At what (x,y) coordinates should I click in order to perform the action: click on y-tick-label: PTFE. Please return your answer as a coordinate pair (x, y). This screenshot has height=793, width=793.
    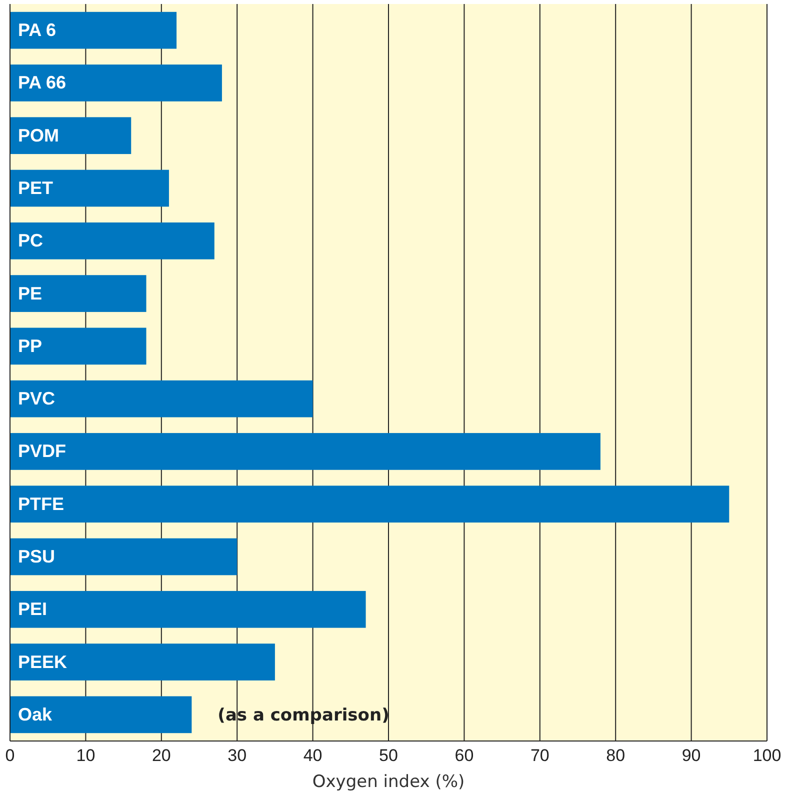
    Looking at the image, I should click on (41, 504).